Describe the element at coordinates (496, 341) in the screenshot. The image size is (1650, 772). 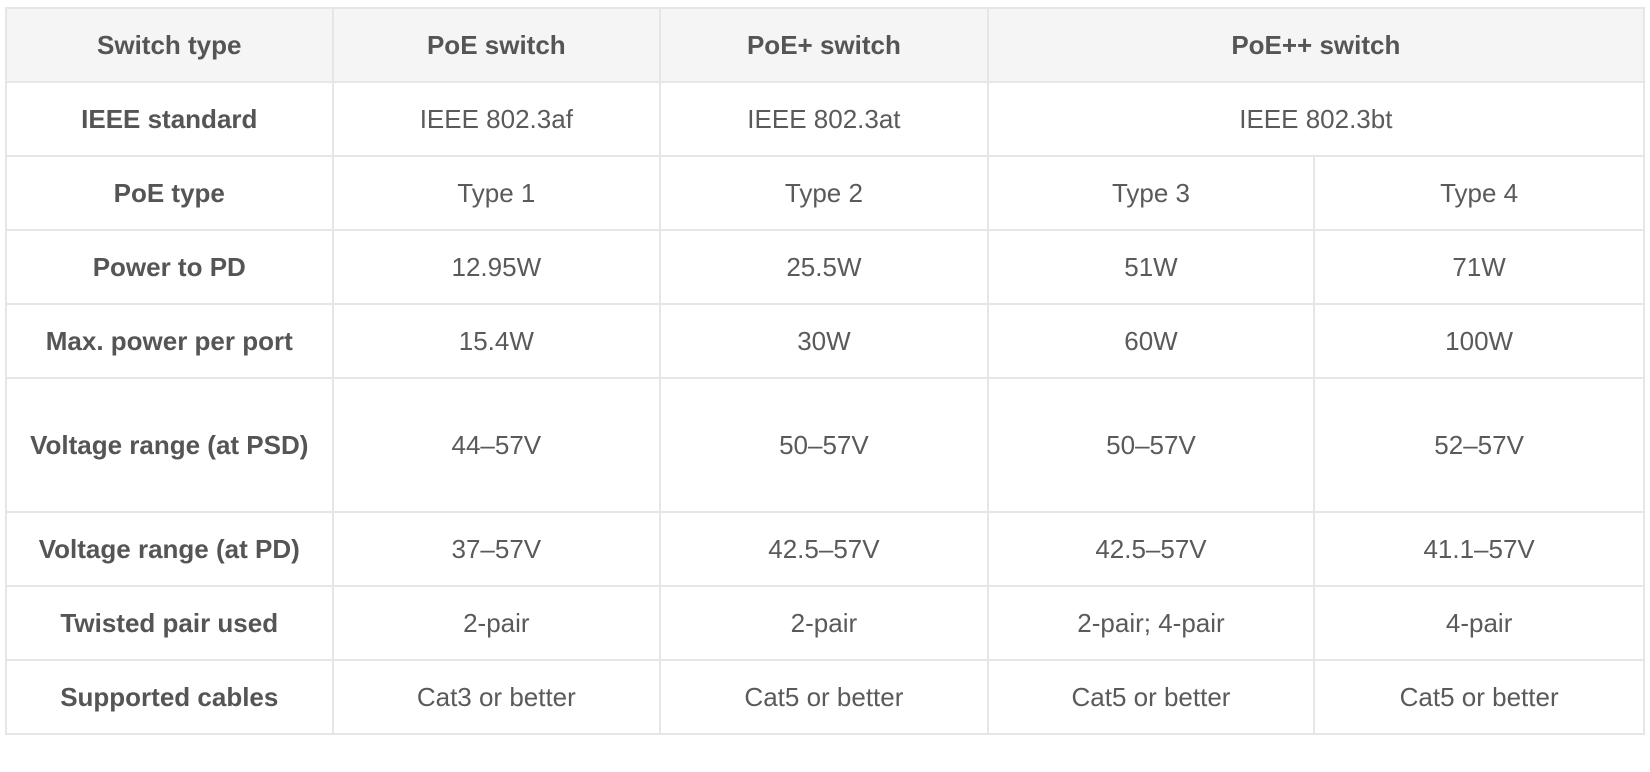
I see `table-cell: 15.4W` at that location.